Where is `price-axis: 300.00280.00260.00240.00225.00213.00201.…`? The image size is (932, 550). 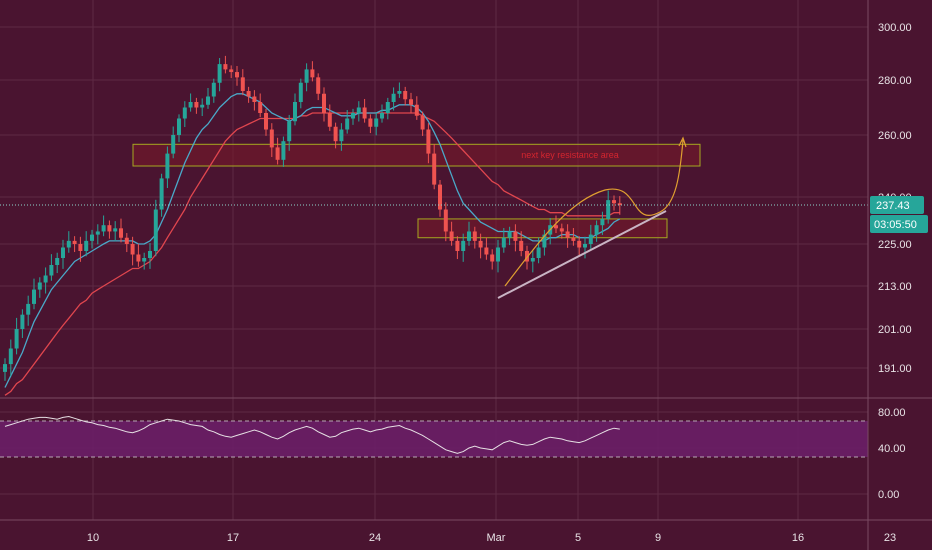
price-axis: 300.00280.00260.00240.00225.00213.00201.… is located at coordinates (895, 198).